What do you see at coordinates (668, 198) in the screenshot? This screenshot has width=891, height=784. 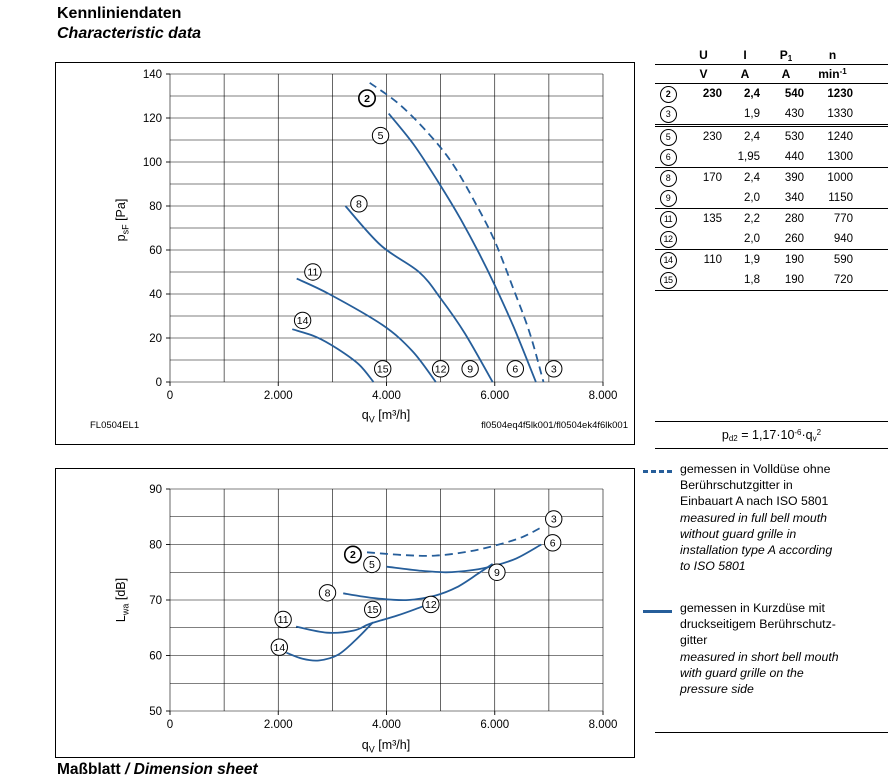 I see `op-point-badge: 9` at bounding box center [668, 198].